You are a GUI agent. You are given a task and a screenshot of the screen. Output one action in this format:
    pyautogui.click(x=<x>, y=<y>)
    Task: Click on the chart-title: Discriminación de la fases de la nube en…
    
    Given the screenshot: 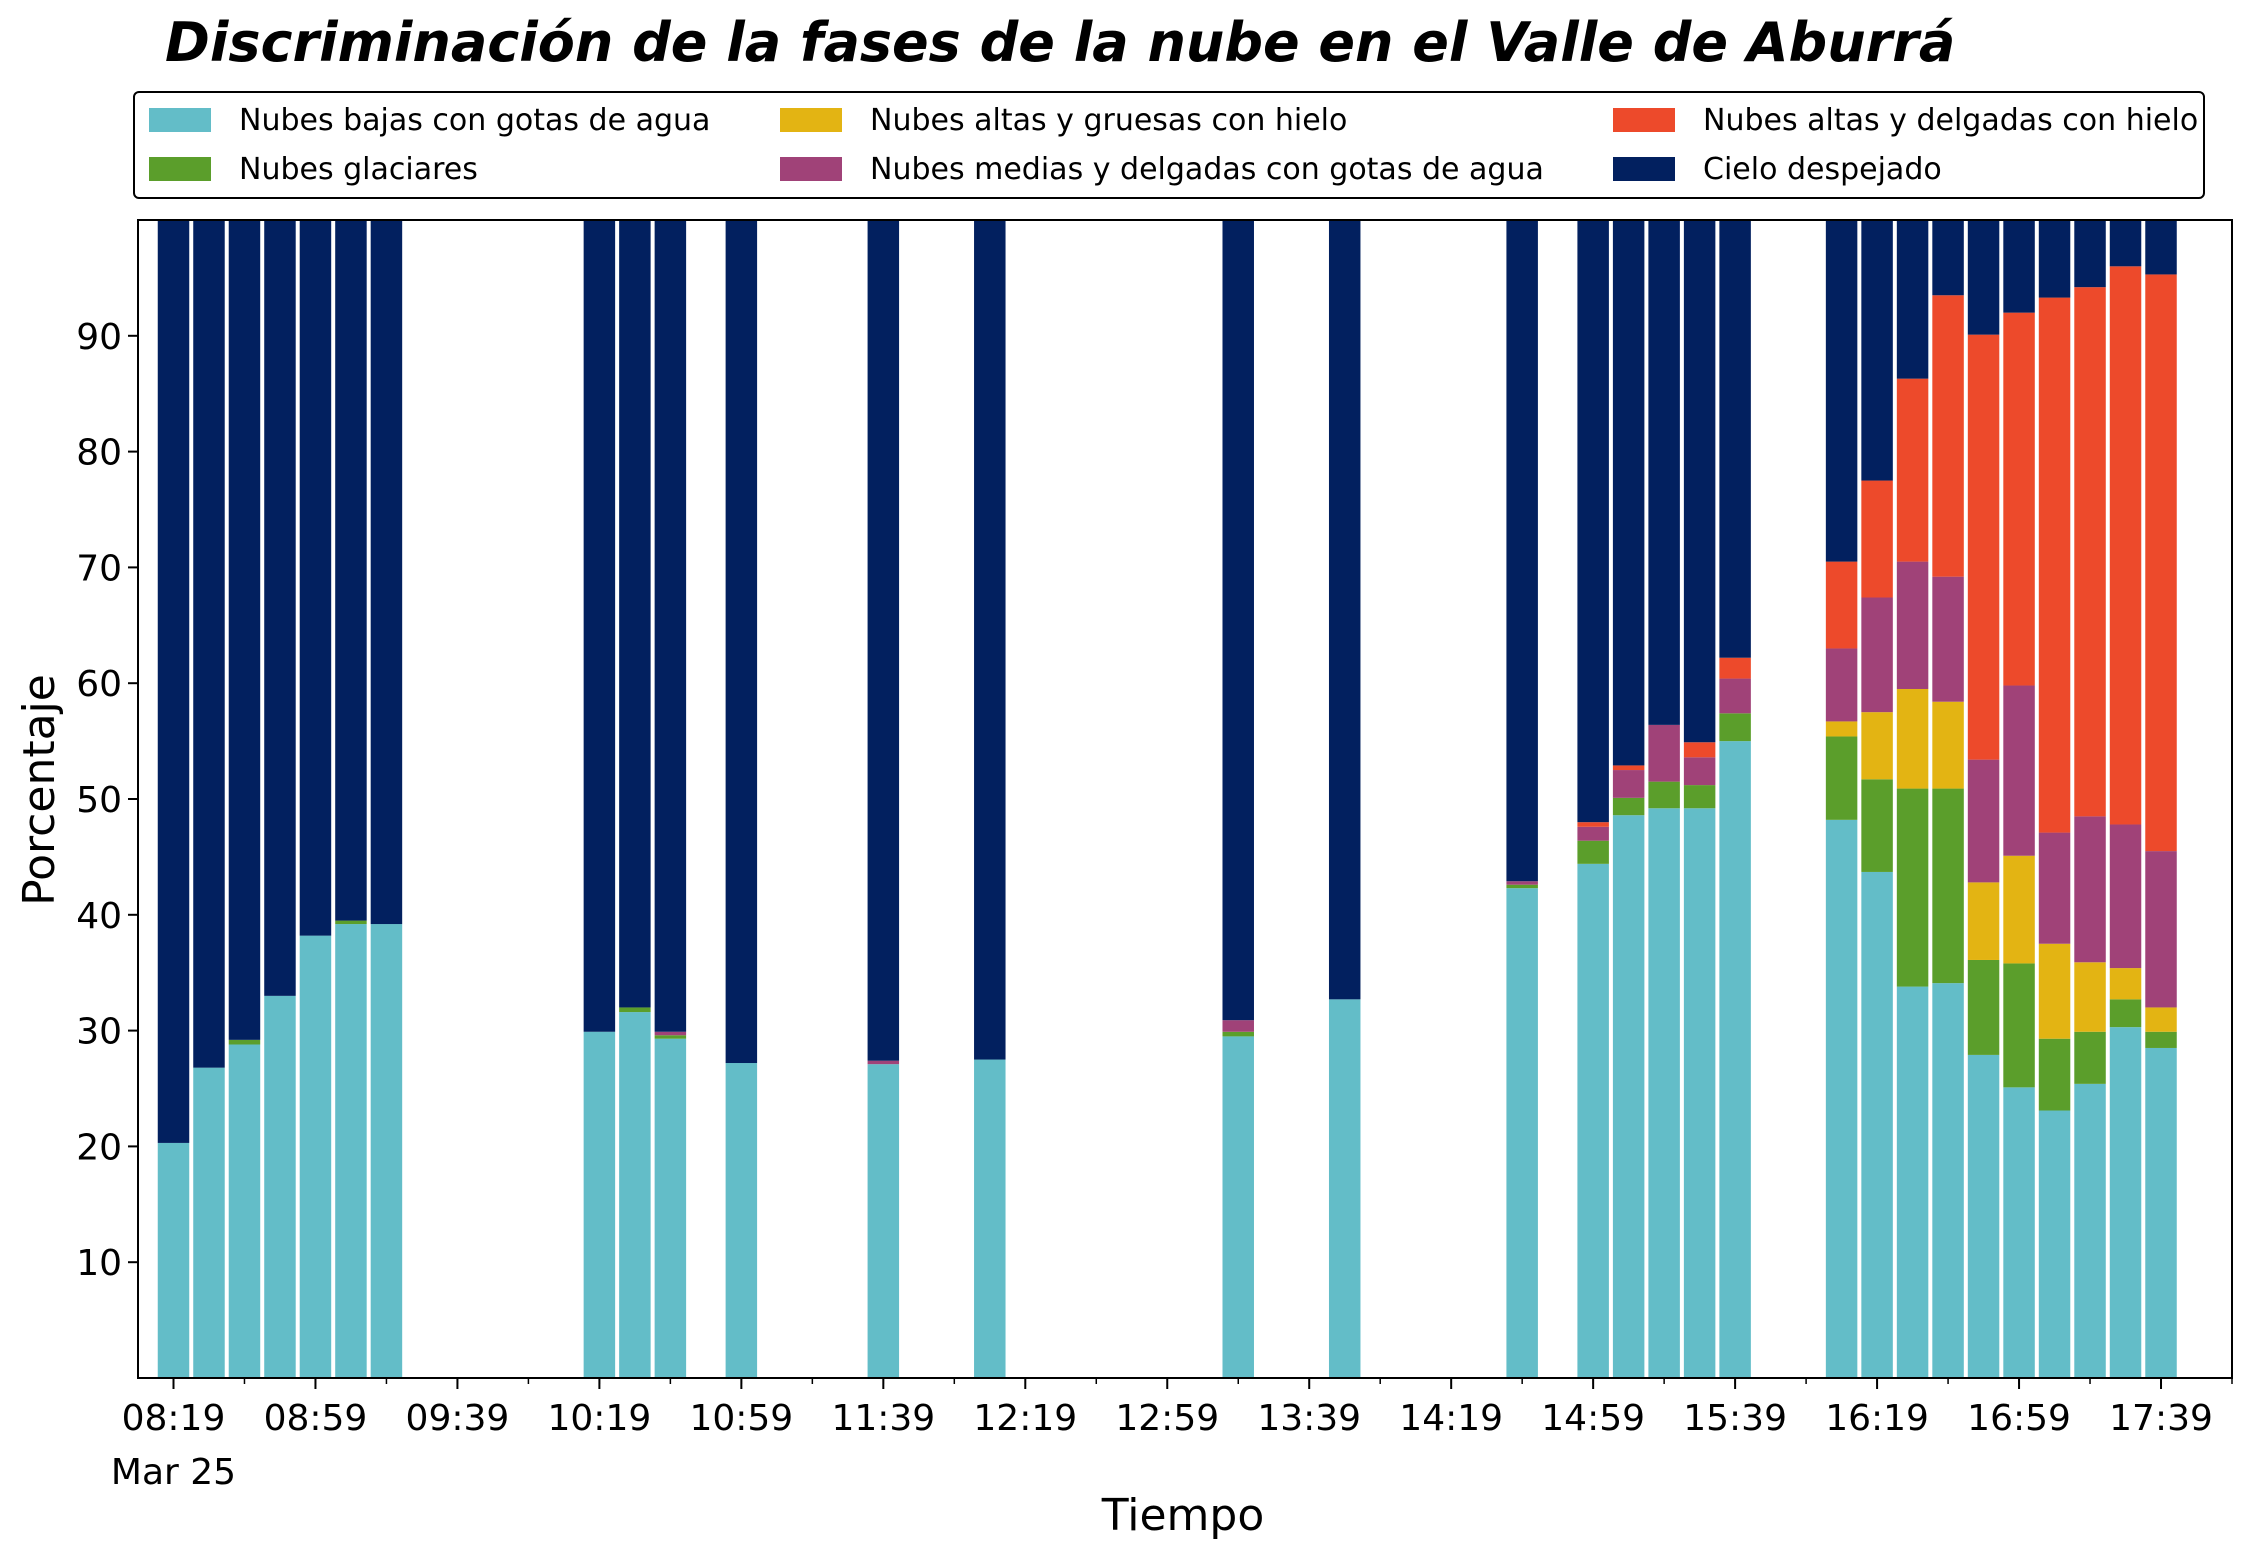 What is the action you would take?
    pyautogui.click(x=1060, y=42)
    